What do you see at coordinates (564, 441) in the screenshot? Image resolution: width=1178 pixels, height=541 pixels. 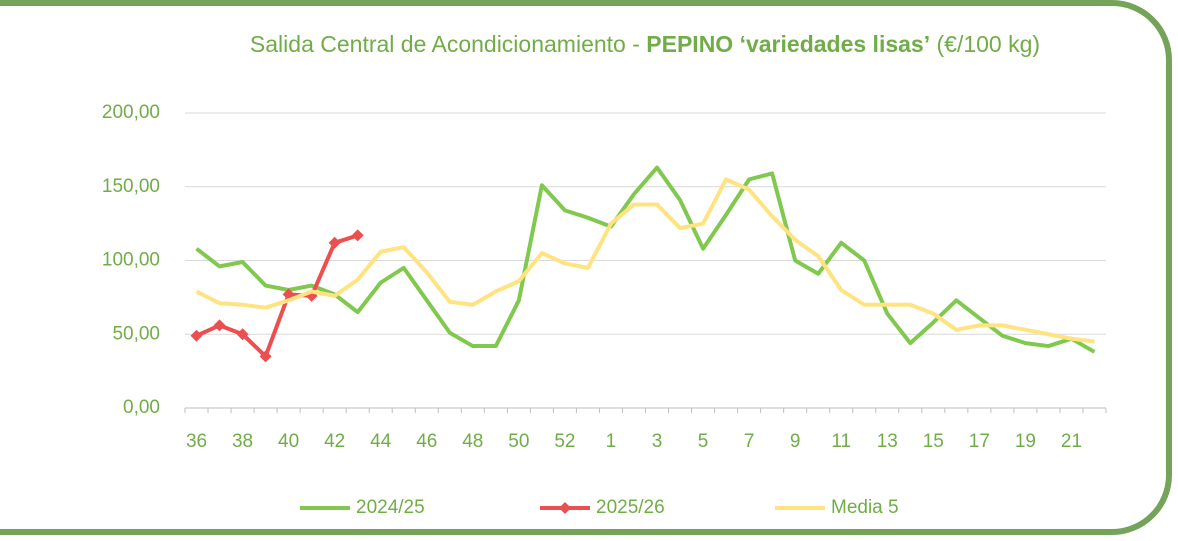 I see `x-tick-label: 52` at bounding box center [564, 441].